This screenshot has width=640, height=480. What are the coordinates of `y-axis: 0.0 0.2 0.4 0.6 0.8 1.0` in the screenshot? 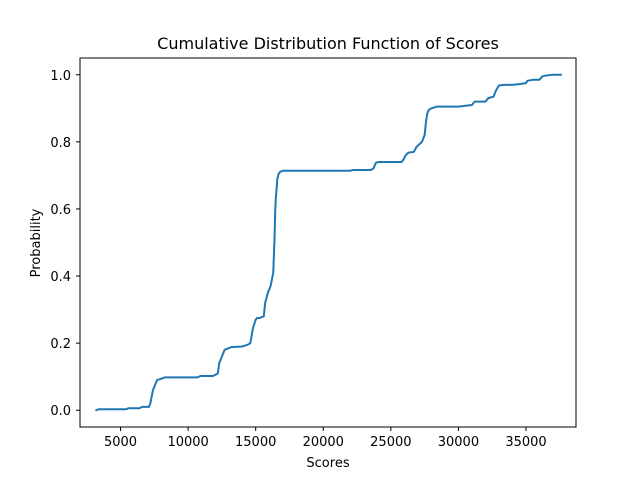 It's located at (65, 244).